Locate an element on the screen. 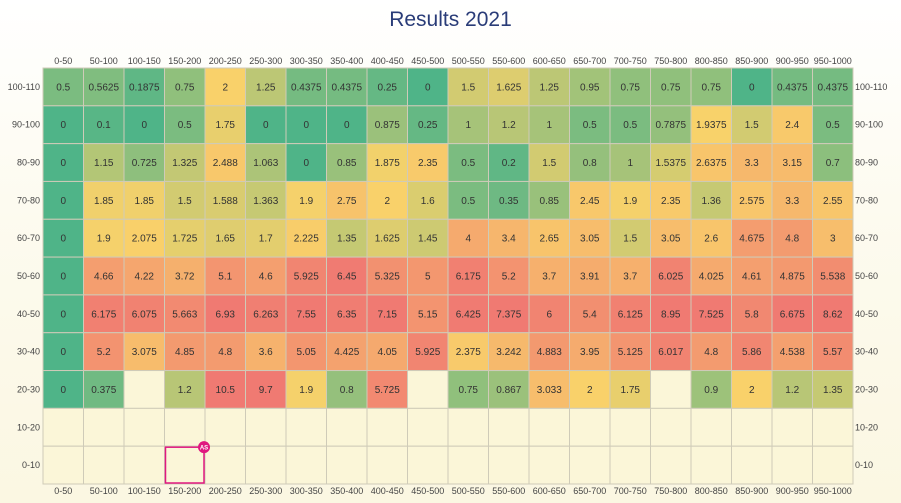  selected-cell-outline is located at coordinates (184, 465).